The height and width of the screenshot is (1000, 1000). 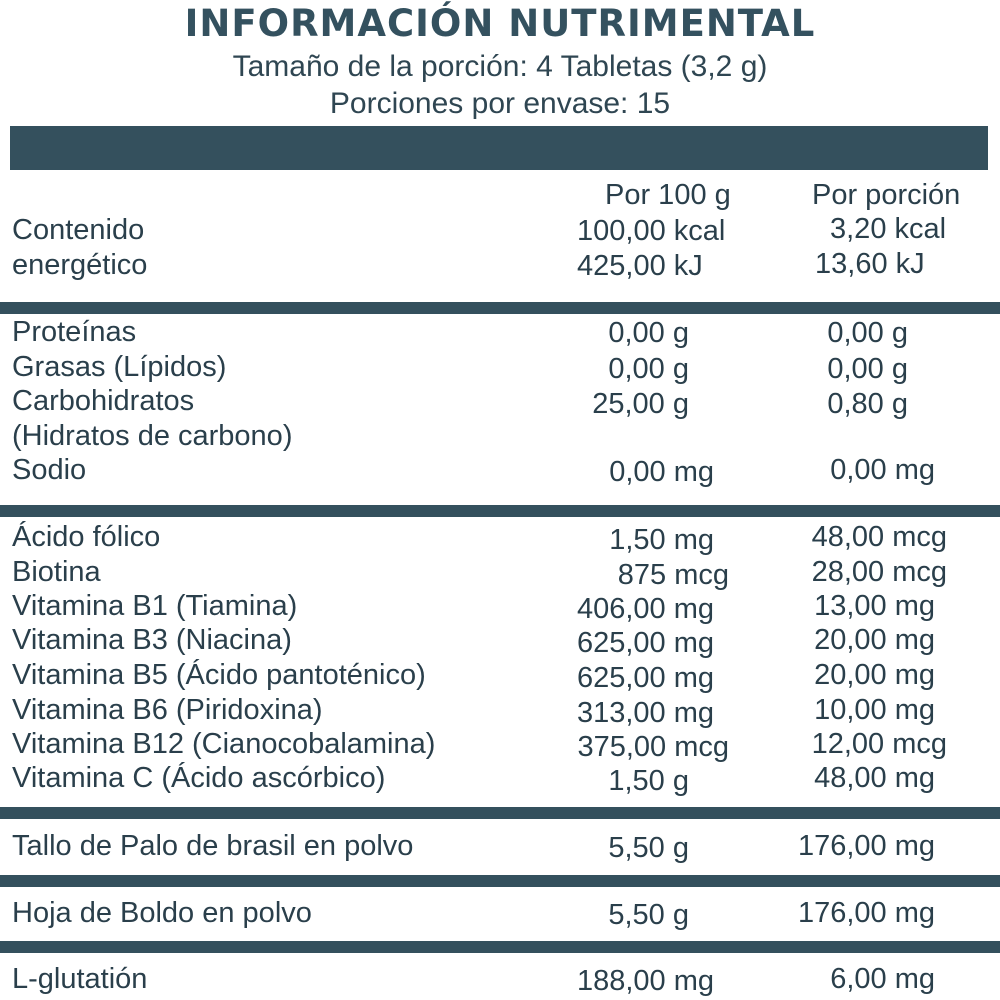 What do you see at coordinates (74, 332) in the screenshot?
I see `macro-label: Proteínas` at bounding box center [74, 332].